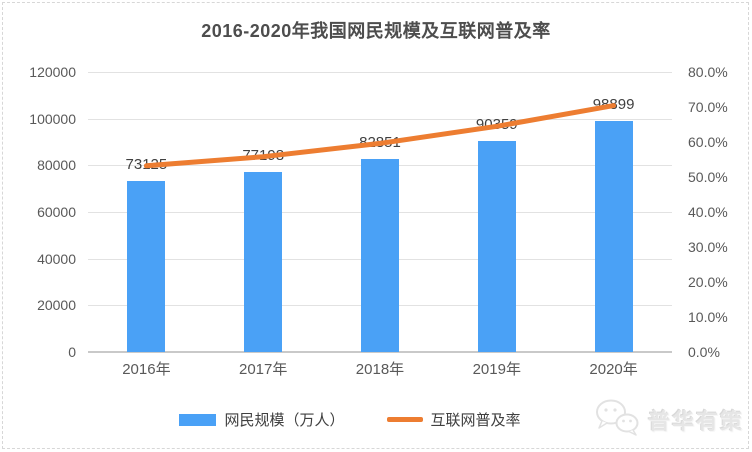  I want to click on y-axis-right-tick-label: 40.0%, so click(708, 212).